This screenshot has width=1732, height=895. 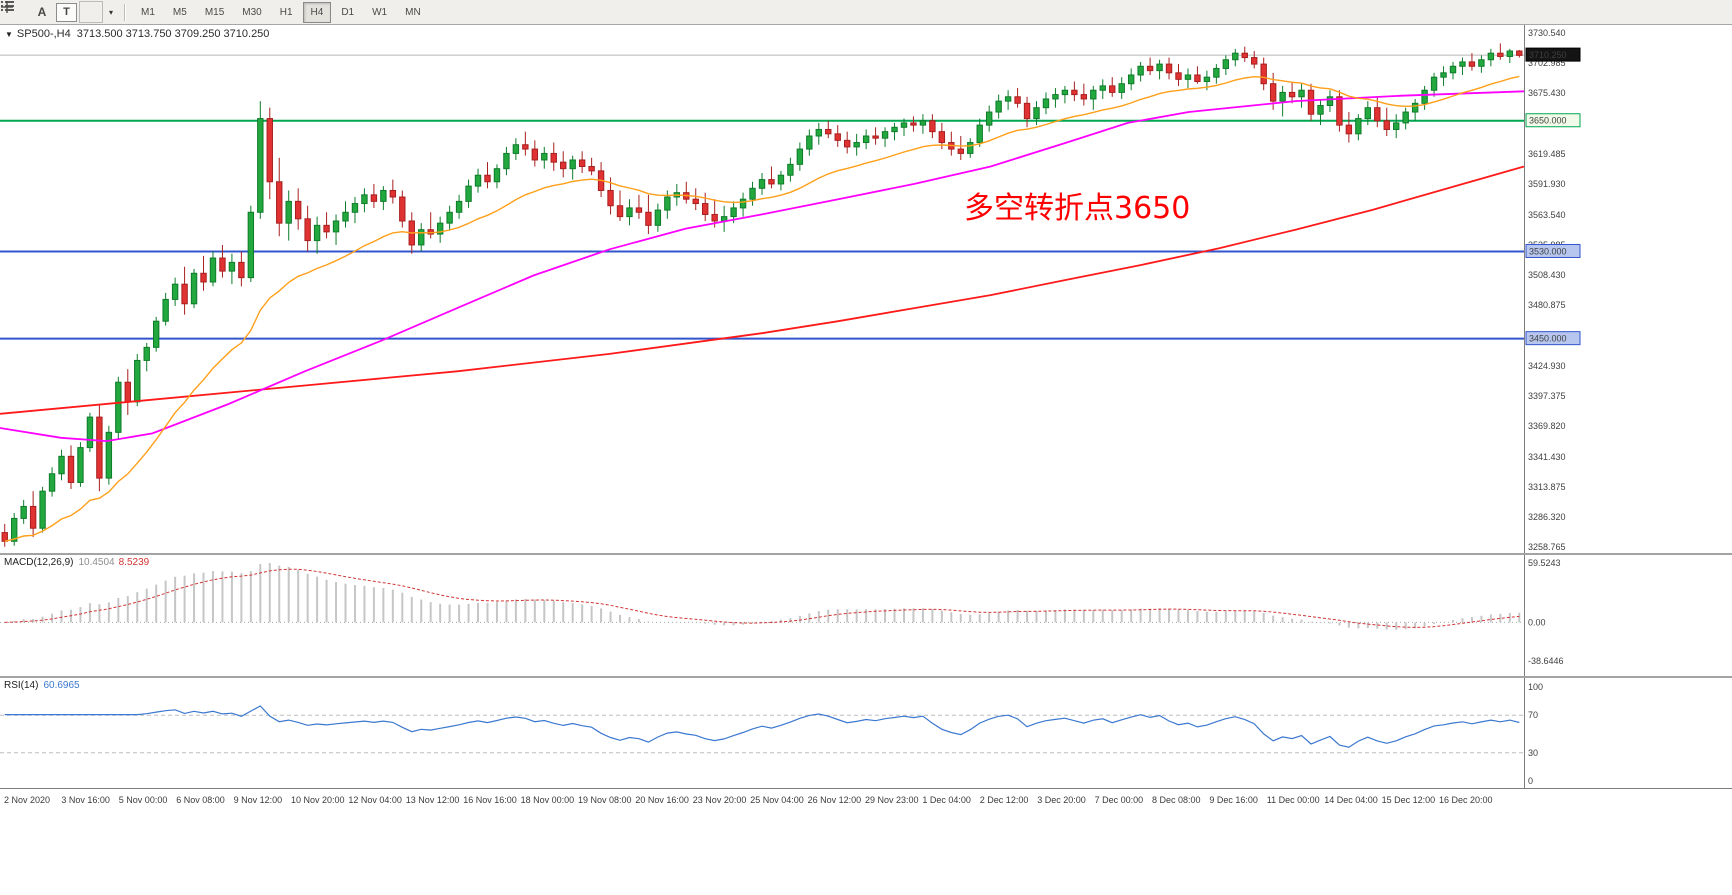 What do you see at coordinates (1547, 457) in the screenshot?
I see `price-tick-label: 3341.430` at bounding box center [1547, 457].